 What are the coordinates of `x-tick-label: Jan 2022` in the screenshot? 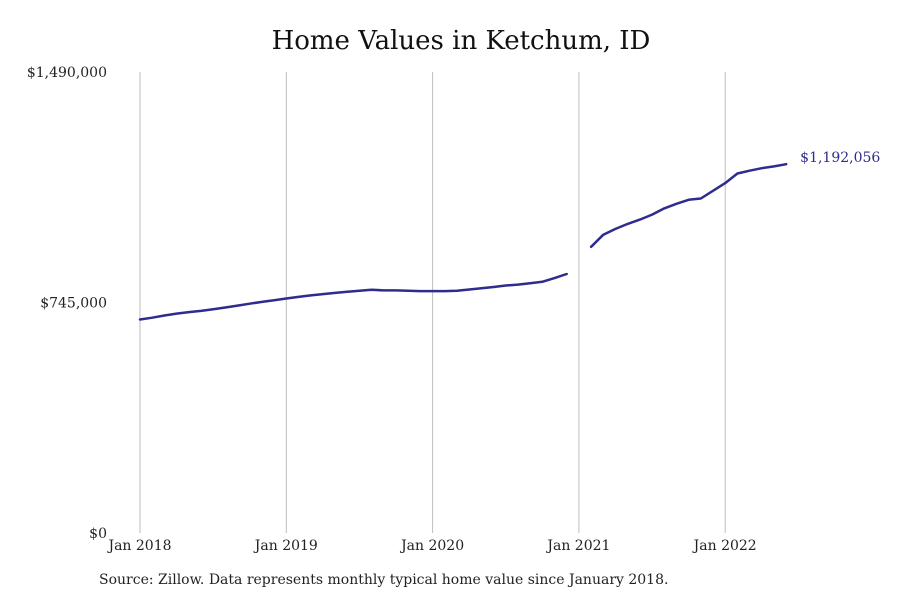 It's located at (724, 546).